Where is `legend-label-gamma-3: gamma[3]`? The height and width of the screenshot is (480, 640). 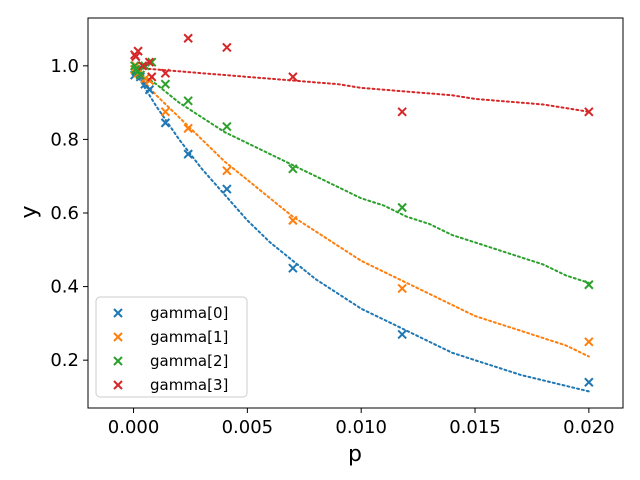 legend-label-gamma-3: gamma[3] is located at coordinates (189, 385).